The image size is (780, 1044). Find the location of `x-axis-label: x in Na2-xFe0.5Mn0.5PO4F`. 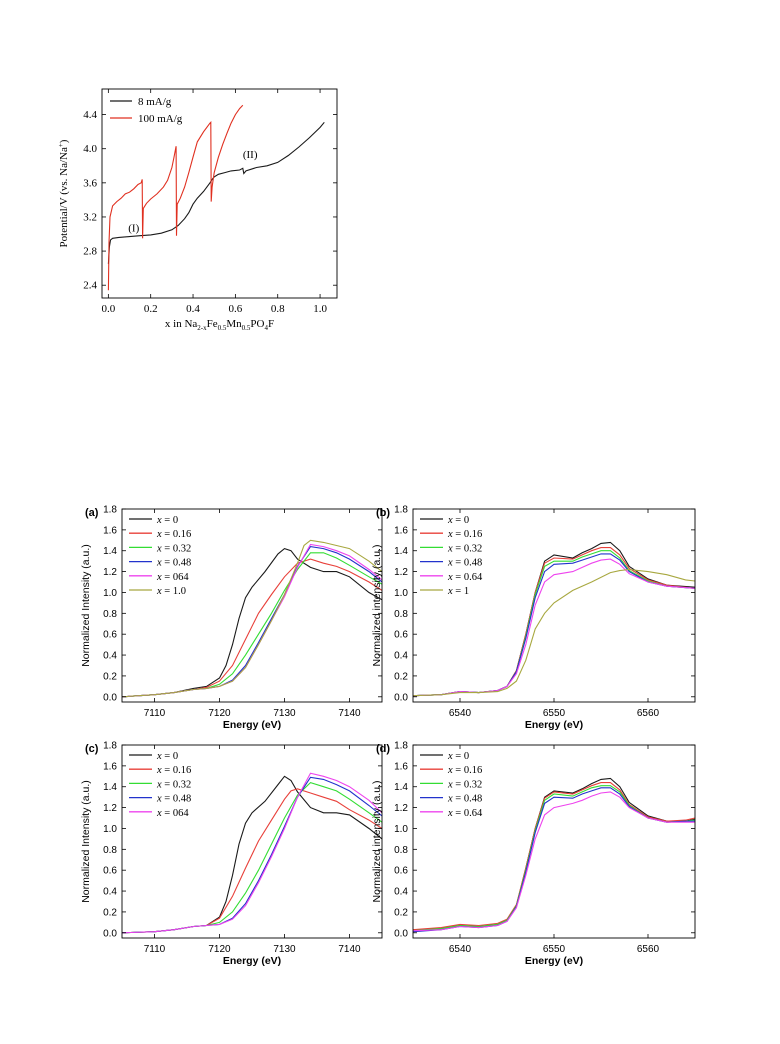

x-axis-label: x in Na2-xFe0.5Mn0.5PO4F is located at coordinates (219, 325).